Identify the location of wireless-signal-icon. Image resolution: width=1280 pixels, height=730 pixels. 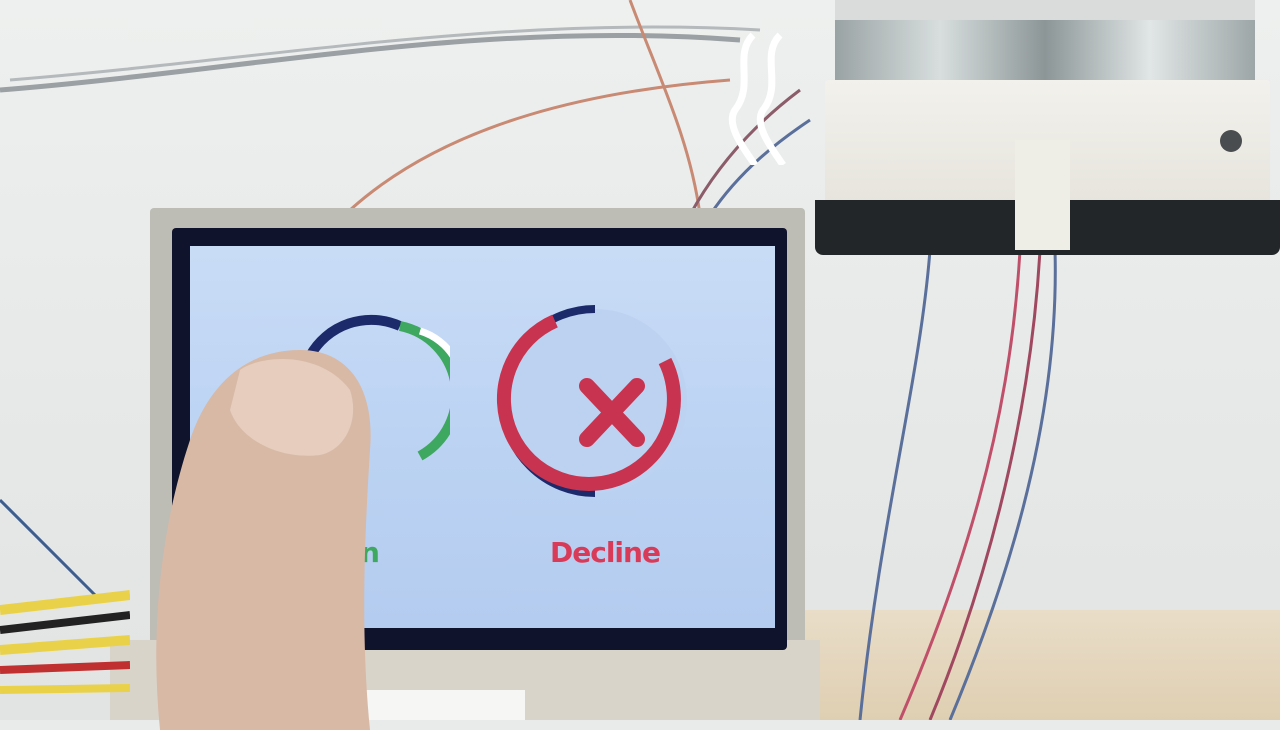
(770, 90).